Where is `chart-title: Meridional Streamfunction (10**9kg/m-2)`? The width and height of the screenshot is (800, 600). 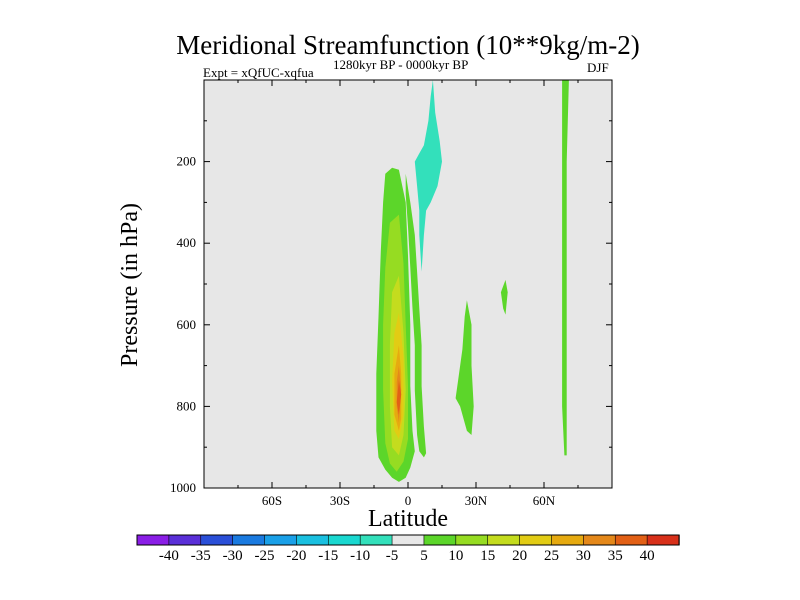
chart-title: Meridional Streamfunction (10**9kg/m-2) is located at coordinates (407, 45).